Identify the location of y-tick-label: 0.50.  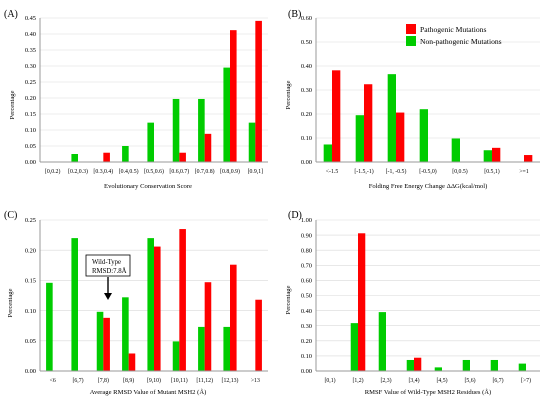
(306, 296).